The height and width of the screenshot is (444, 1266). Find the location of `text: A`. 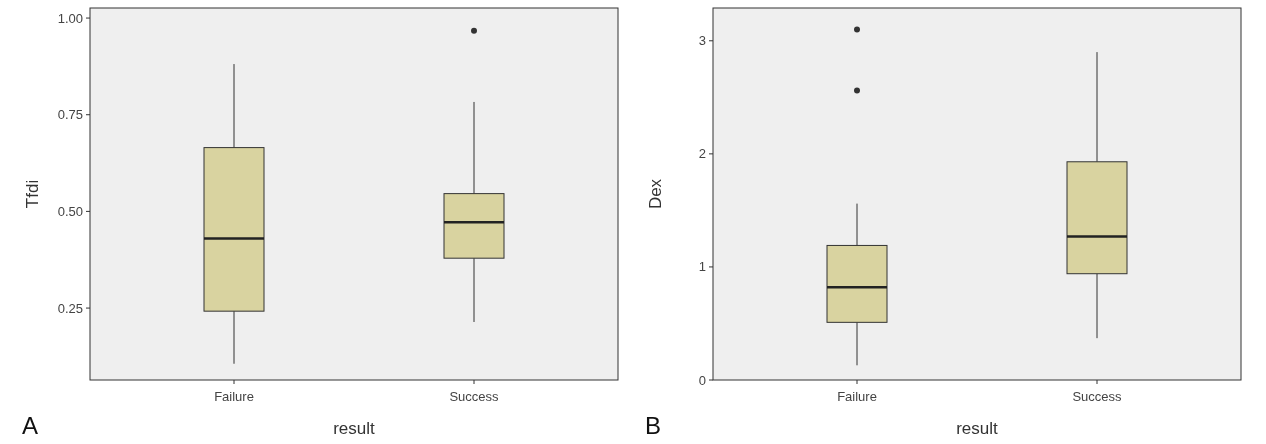

text: A is located at coordinates (30, 425).